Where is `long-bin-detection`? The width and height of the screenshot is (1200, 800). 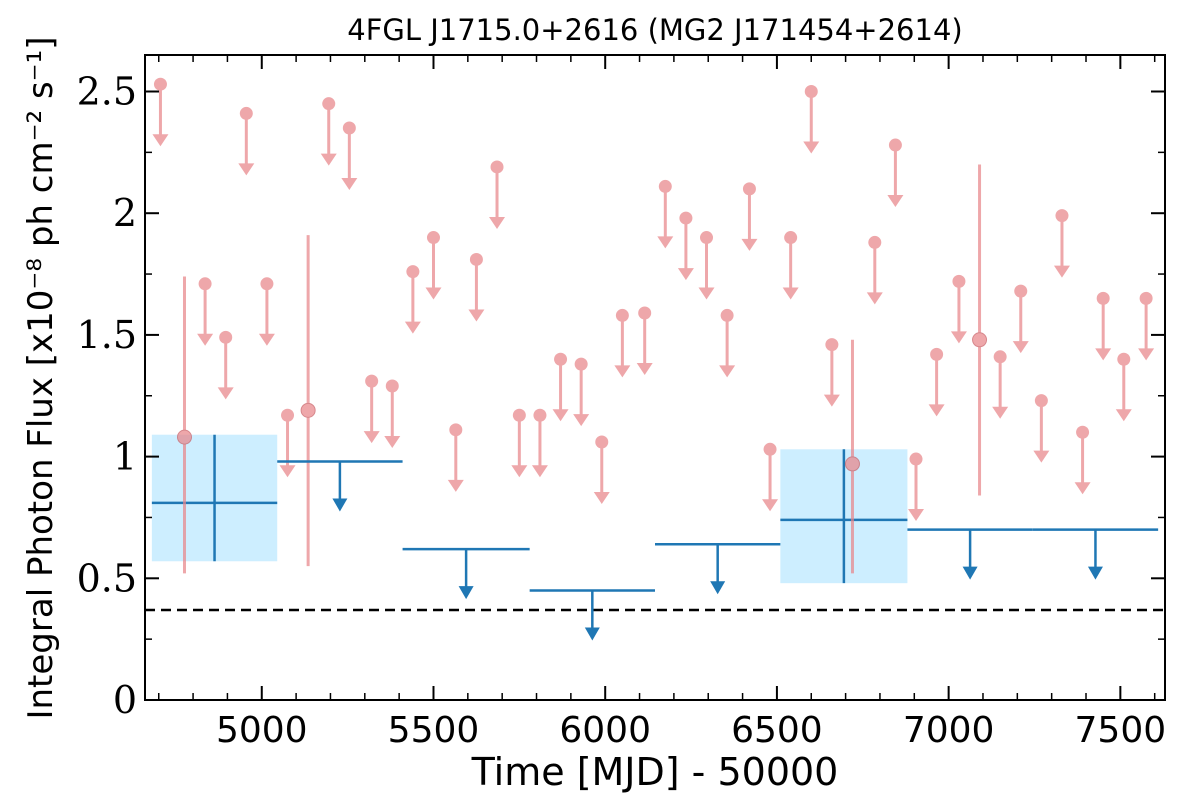 long-bin-detection is located at coordinates (844, 516).